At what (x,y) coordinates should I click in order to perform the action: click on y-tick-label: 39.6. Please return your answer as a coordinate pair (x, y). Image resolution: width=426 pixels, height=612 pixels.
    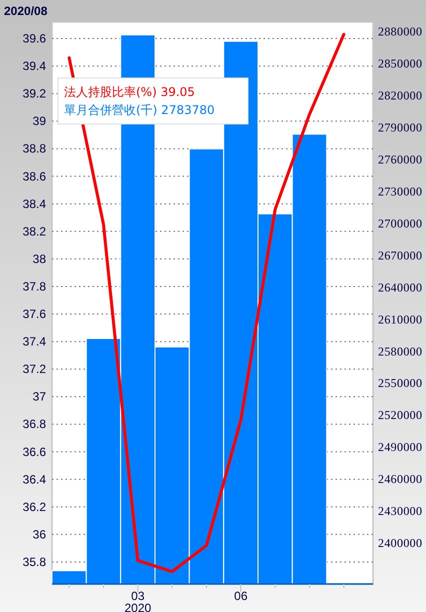
    Looking at the image, I should click on (34, 39).